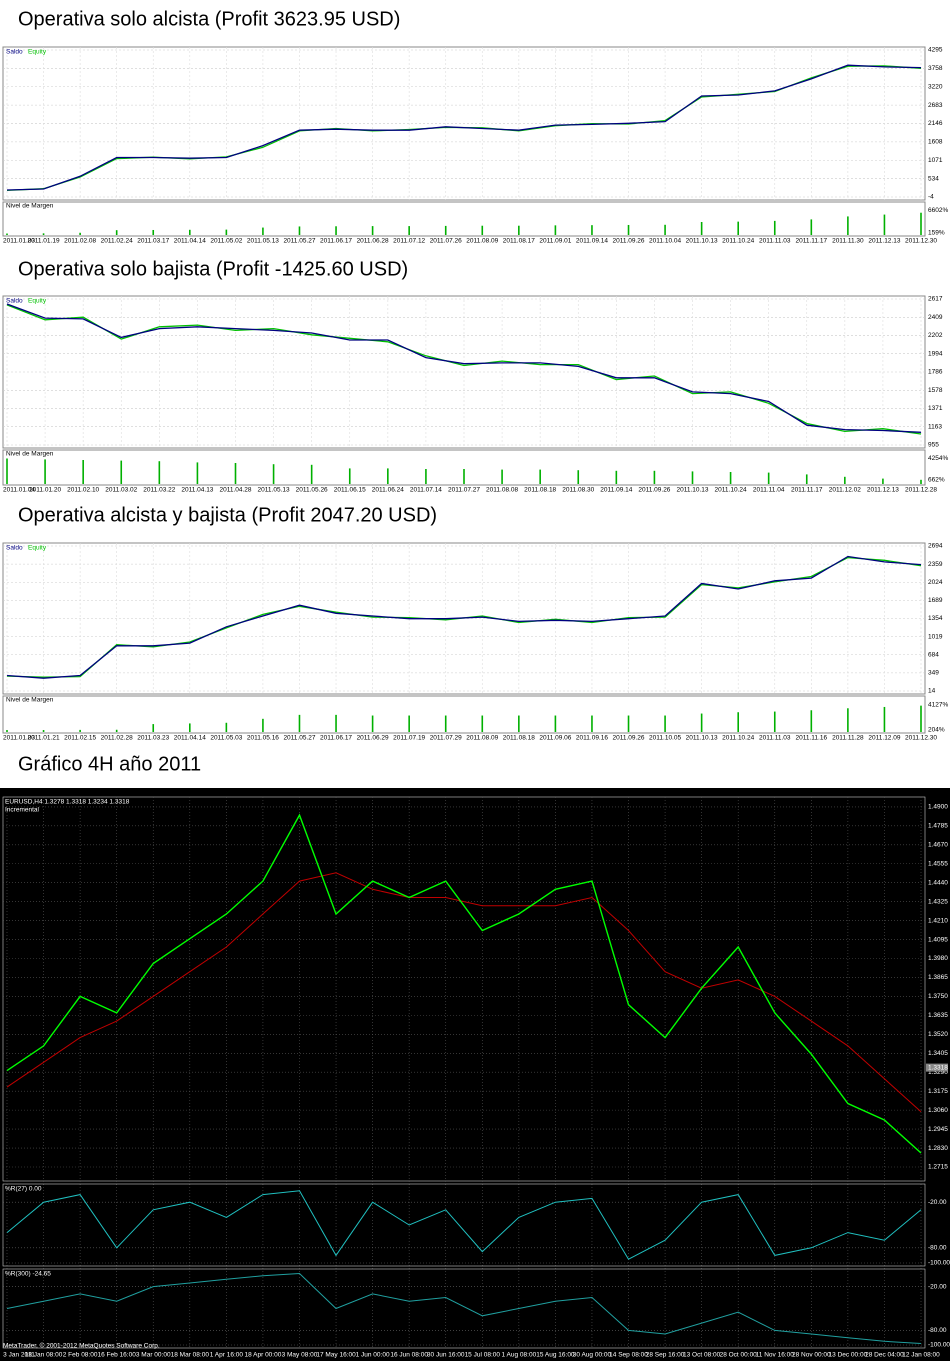 Image resolution: width=950 pixels, height=1361 pixels. Describe the element at coordinates (938, 1091) in the screenshot. I see `y-tick-label: 1.3175` at that location.